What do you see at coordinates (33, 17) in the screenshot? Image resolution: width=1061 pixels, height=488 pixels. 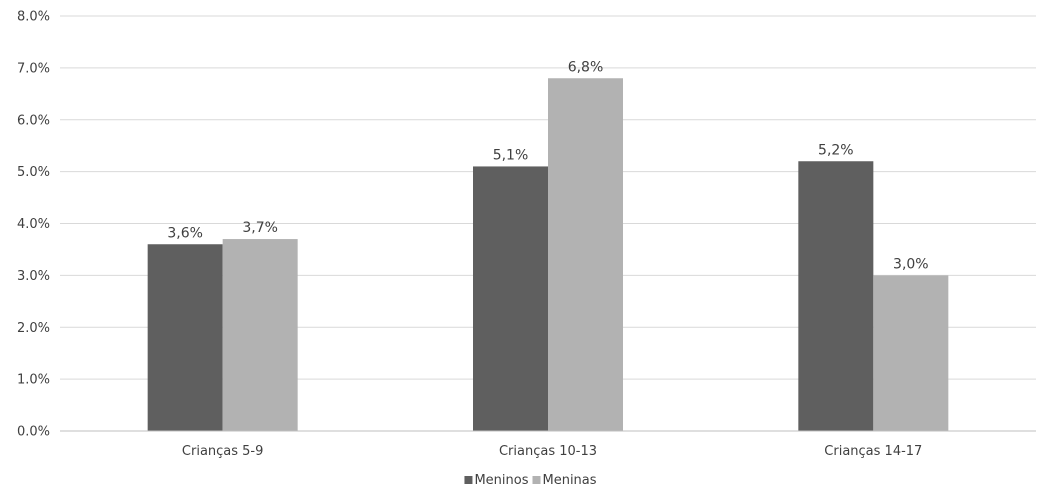 I see `y-tick-label: 8.0%` at bounding box center [33, 17].